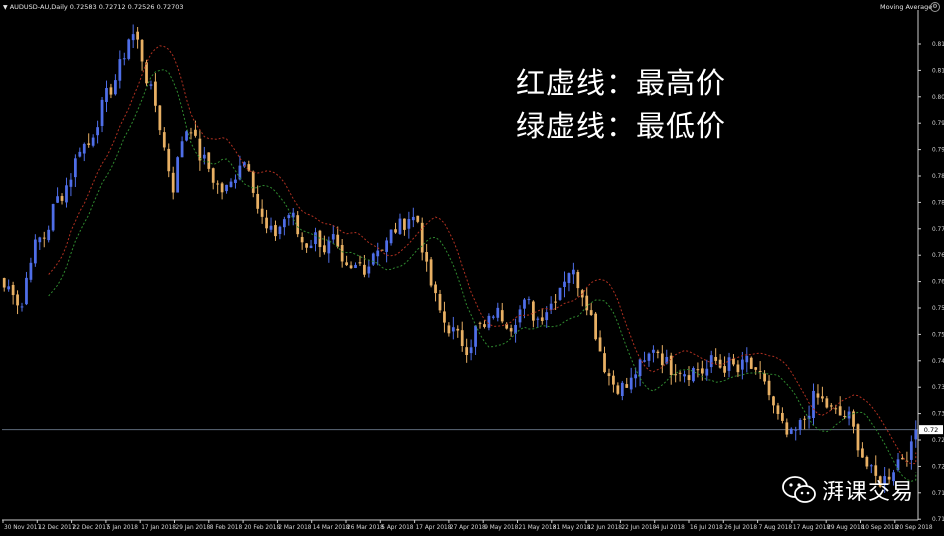 The image size is (944, 536). I want to click on x-tick-label: 29 Aug 2018, so click(845, 528).